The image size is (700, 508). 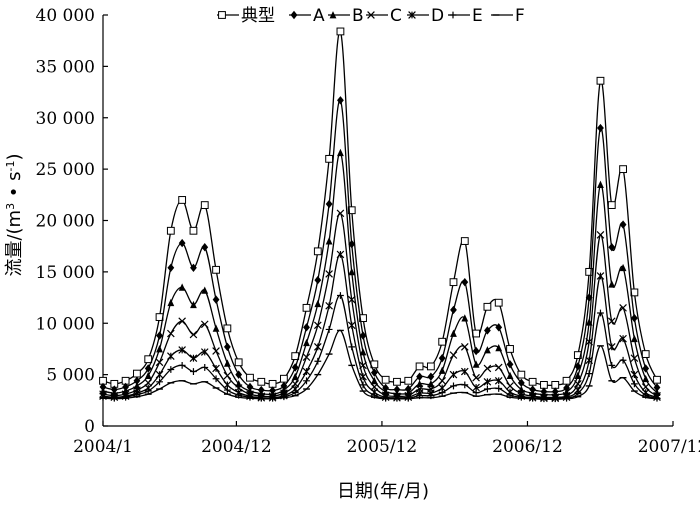 What do you see at coordinates (437, 16) in the screenshot?
I see `legend-label: D` at bounding box center [437, 16].